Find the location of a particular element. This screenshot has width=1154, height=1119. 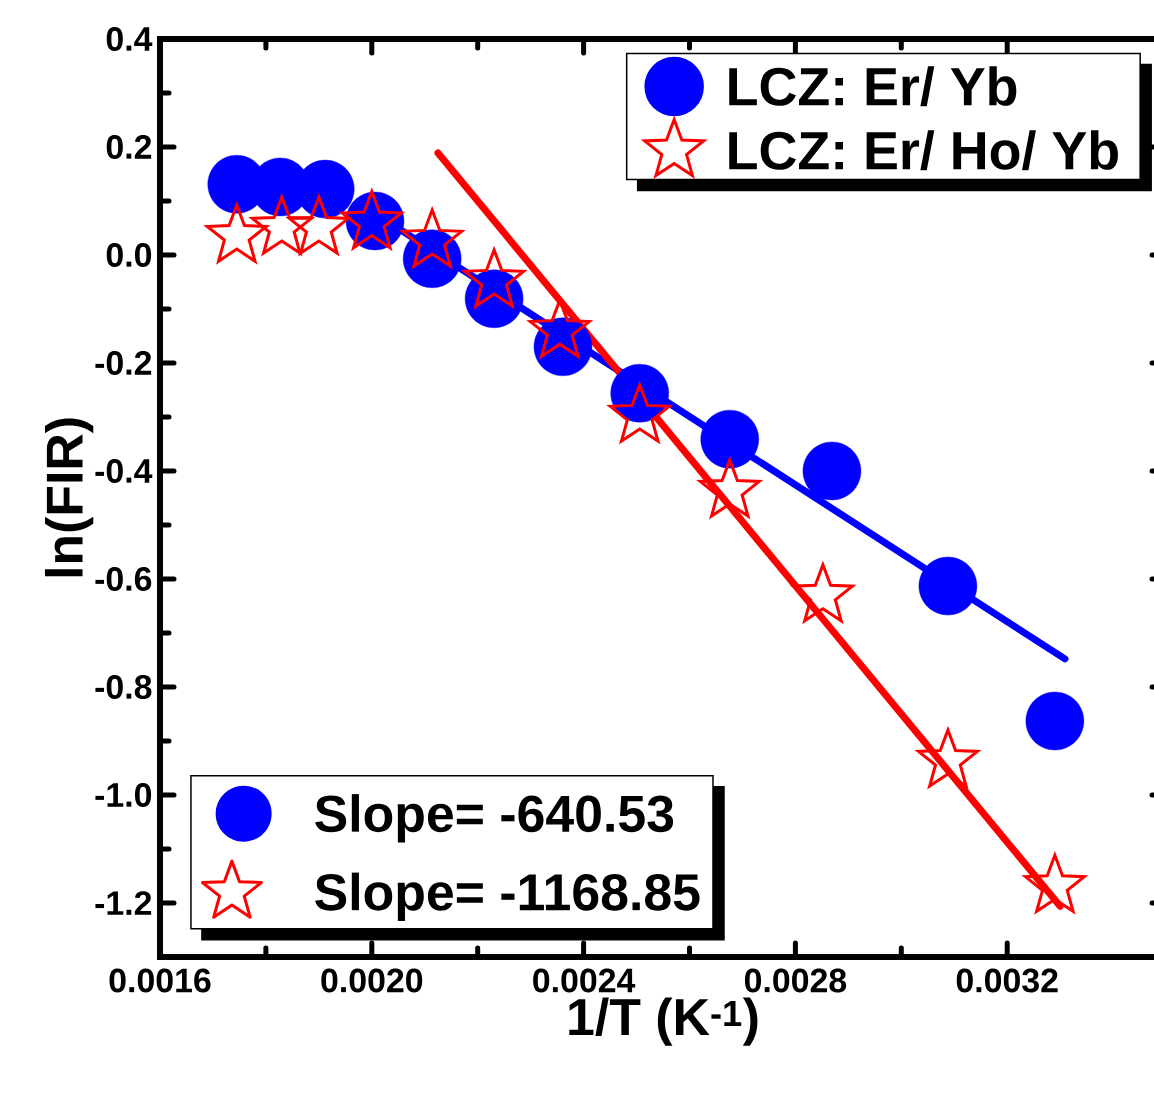

x-tick-label: 0.0032 is located at coordinates (1007, 980).